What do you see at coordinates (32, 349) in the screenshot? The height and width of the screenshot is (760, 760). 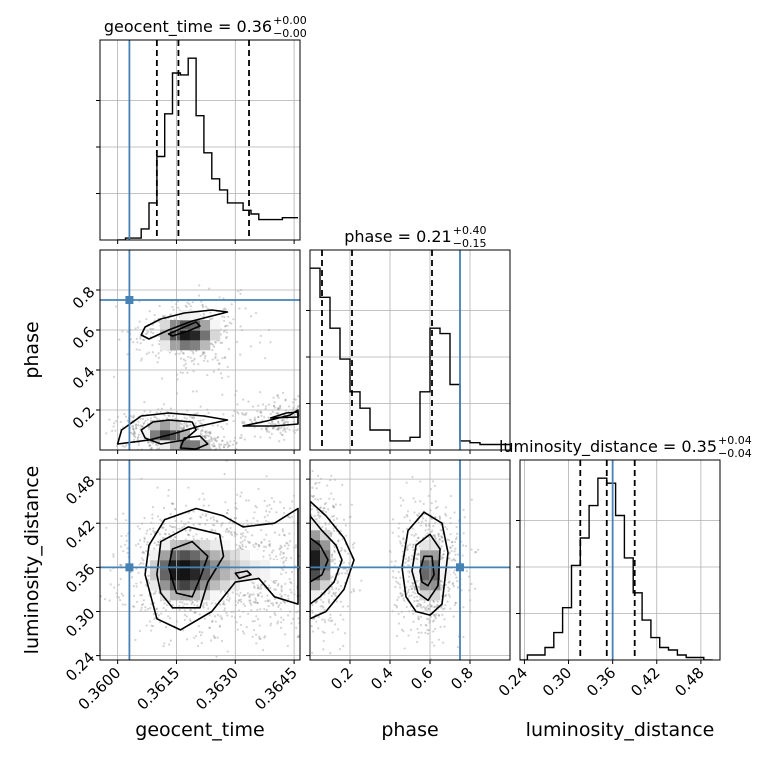 I see `y-axis-label-phase: phase` at bounding box center [32, 349].